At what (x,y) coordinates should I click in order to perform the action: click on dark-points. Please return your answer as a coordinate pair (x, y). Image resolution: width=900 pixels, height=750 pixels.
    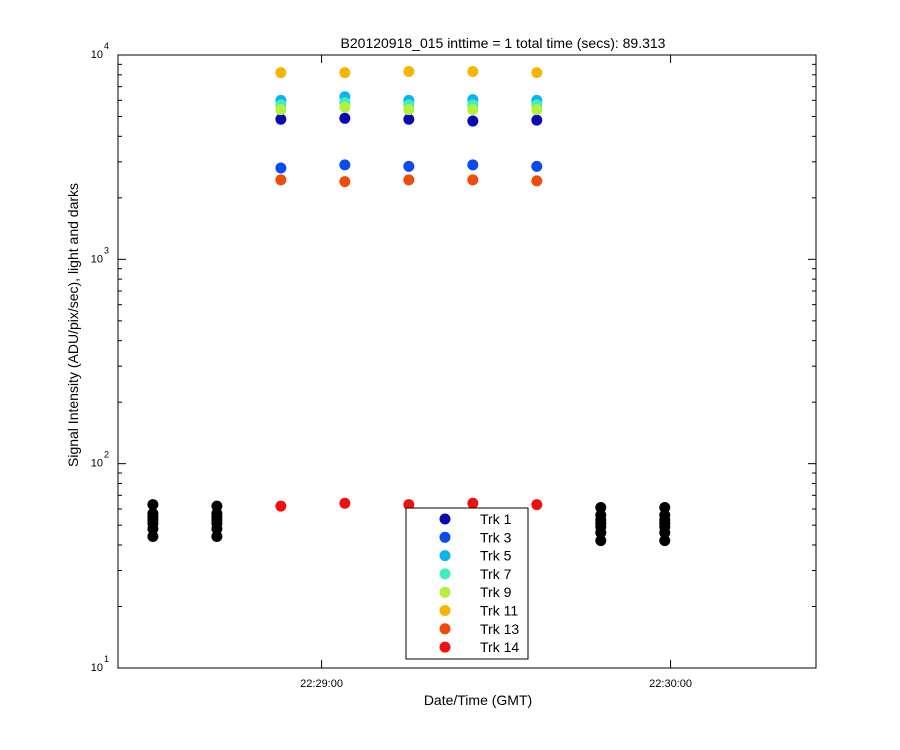
    Looking at the image, I should click on (409, 523).